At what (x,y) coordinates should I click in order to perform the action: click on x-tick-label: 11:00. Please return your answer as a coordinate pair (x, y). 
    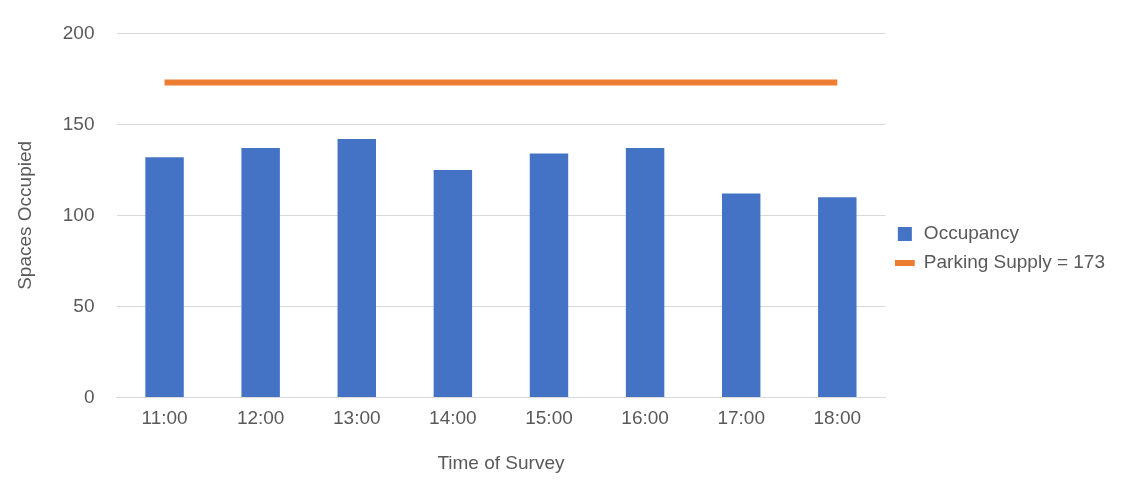
    Looking at the image, I should click on (164, 418).